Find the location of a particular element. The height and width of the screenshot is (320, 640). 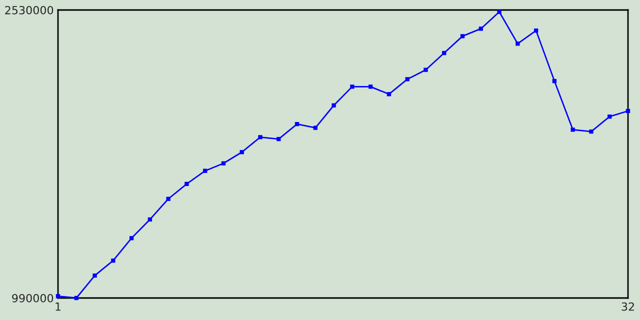

x-tick-label: 32 is located at coordinates (628, 306).